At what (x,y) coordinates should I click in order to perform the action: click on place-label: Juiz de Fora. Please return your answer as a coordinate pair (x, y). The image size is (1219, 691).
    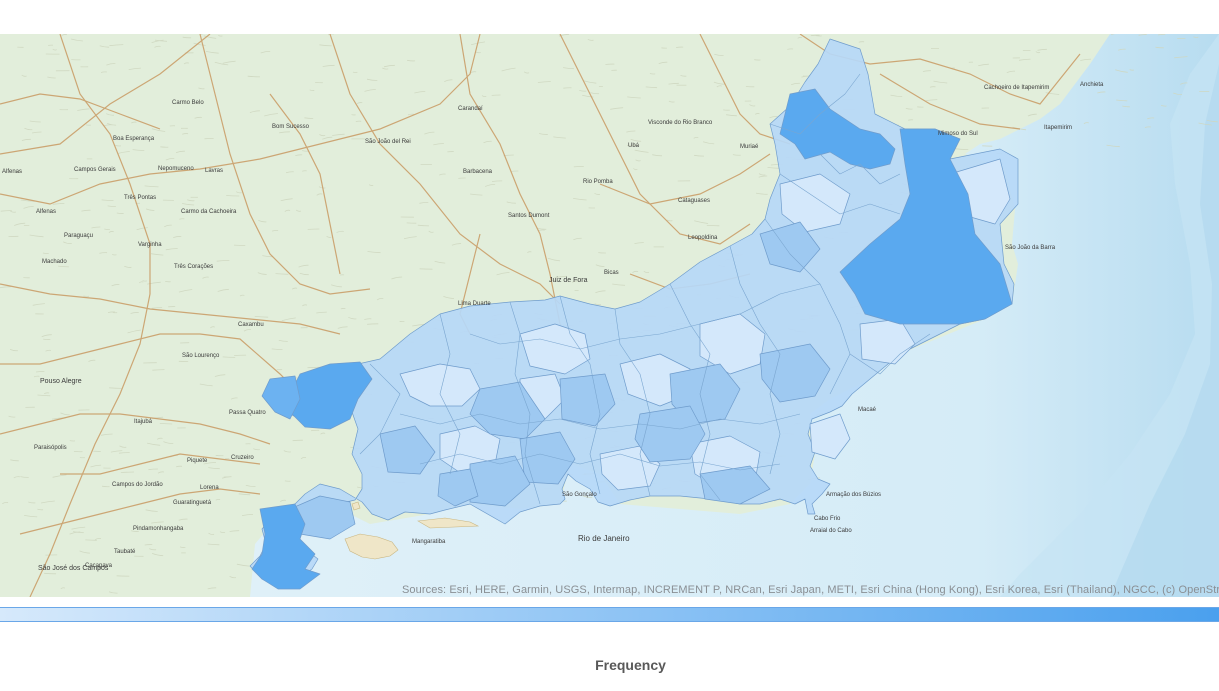
    Looking at the image, I should click on (568, 280).